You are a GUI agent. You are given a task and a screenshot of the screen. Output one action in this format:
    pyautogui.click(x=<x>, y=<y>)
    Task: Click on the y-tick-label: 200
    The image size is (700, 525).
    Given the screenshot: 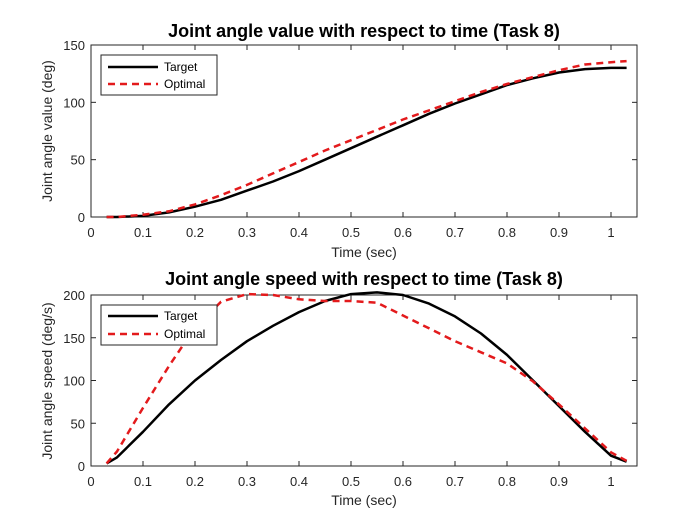 What is the action you would take?
    pyautogui.click(x=74, y=295)
    